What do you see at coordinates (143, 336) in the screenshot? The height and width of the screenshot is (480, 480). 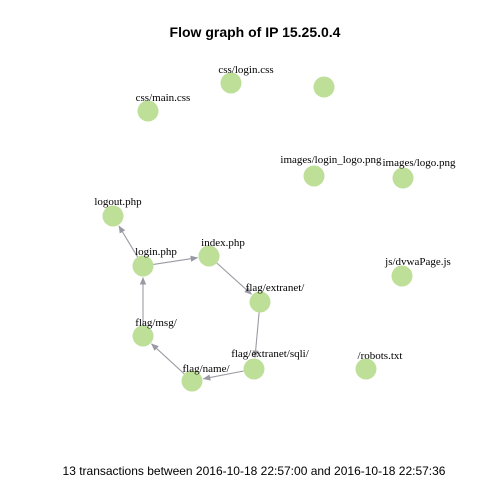 I see `node-flag-msg` at bounding box center [143, 336].